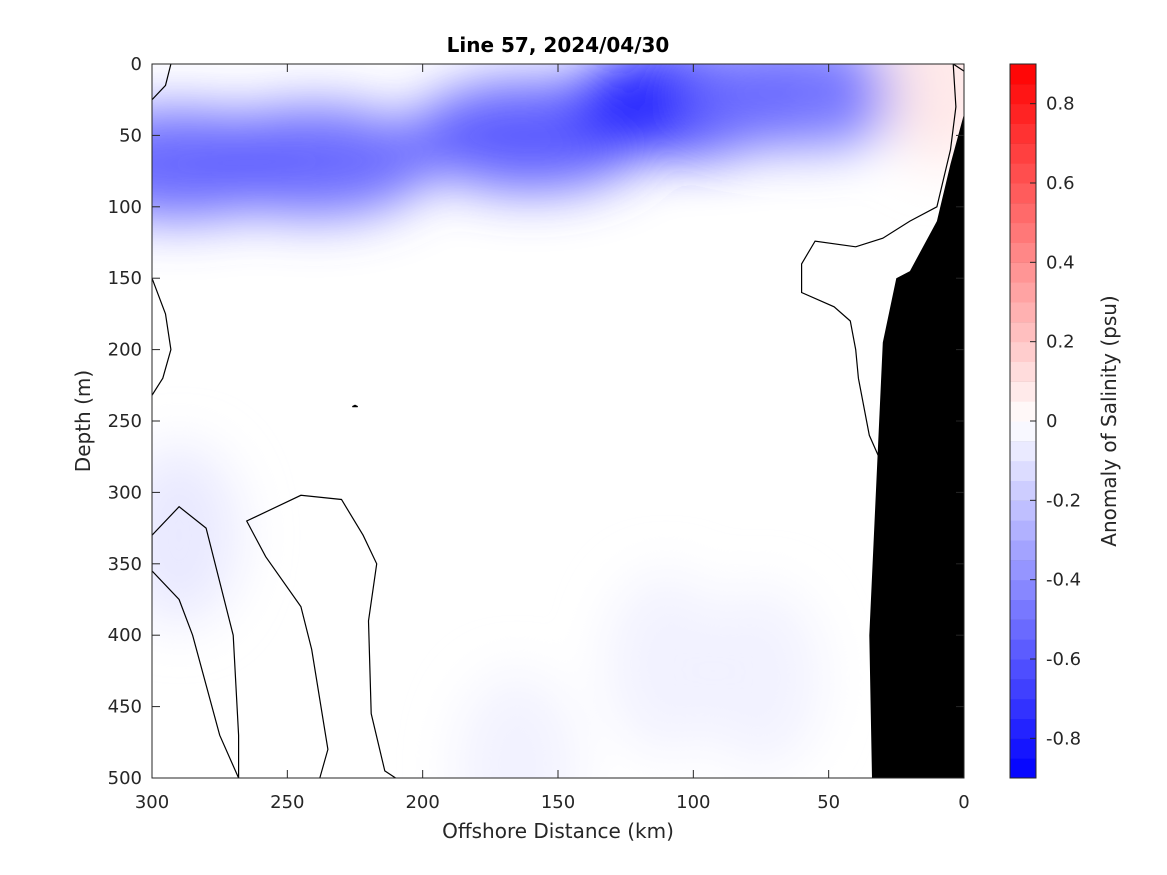 This screenshot has width=1167, height=875. What do you see at coordinates (1060, 262) in the screenshot?
I see `colorbar-tick-label: 0.4` at bounding box center [1060, 262].